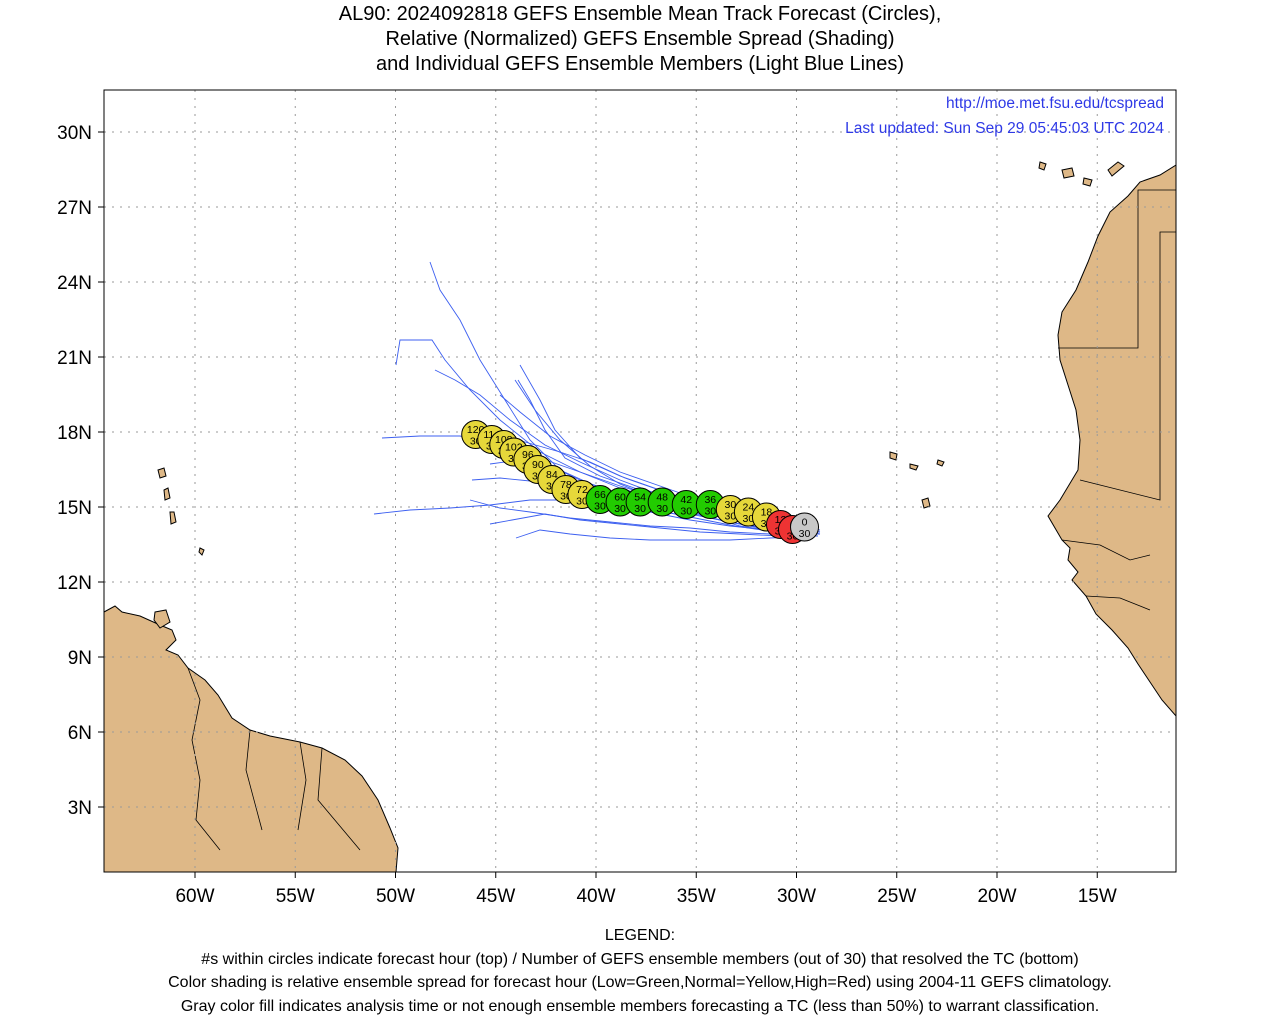 The height and width of the screenshot is (1024, 1280). Describe the element at coordinates (80, 471) in the screenshot. I see `latitude-axis: 30N 27N 24N 21N 18N 15N 12N 9N 6N 3N` at that location.